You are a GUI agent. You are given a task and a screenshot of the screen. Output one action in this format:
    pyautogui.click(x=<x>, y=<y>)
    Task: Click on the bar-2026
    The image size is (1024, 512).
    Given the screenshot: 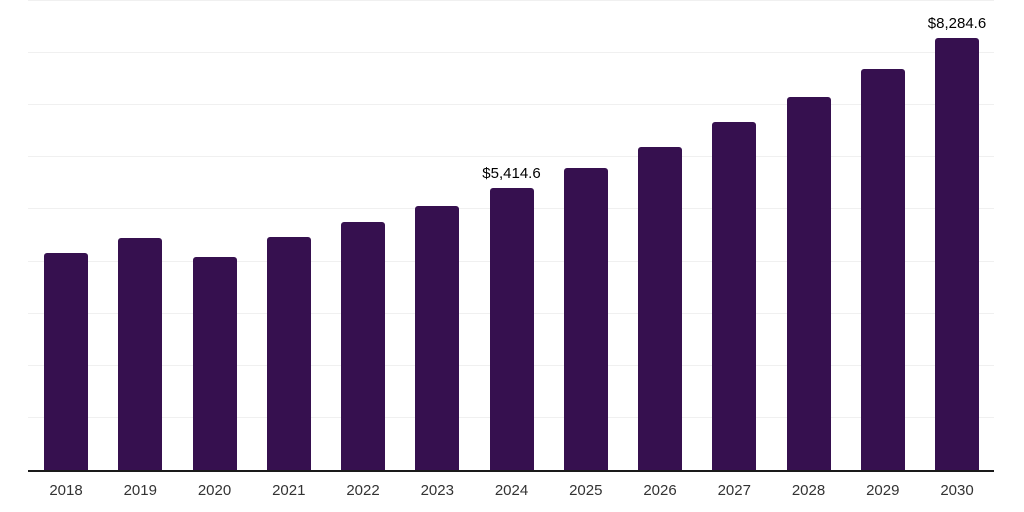 What is the action you would take?
    pyautogui.click(x=660, y=308)
    